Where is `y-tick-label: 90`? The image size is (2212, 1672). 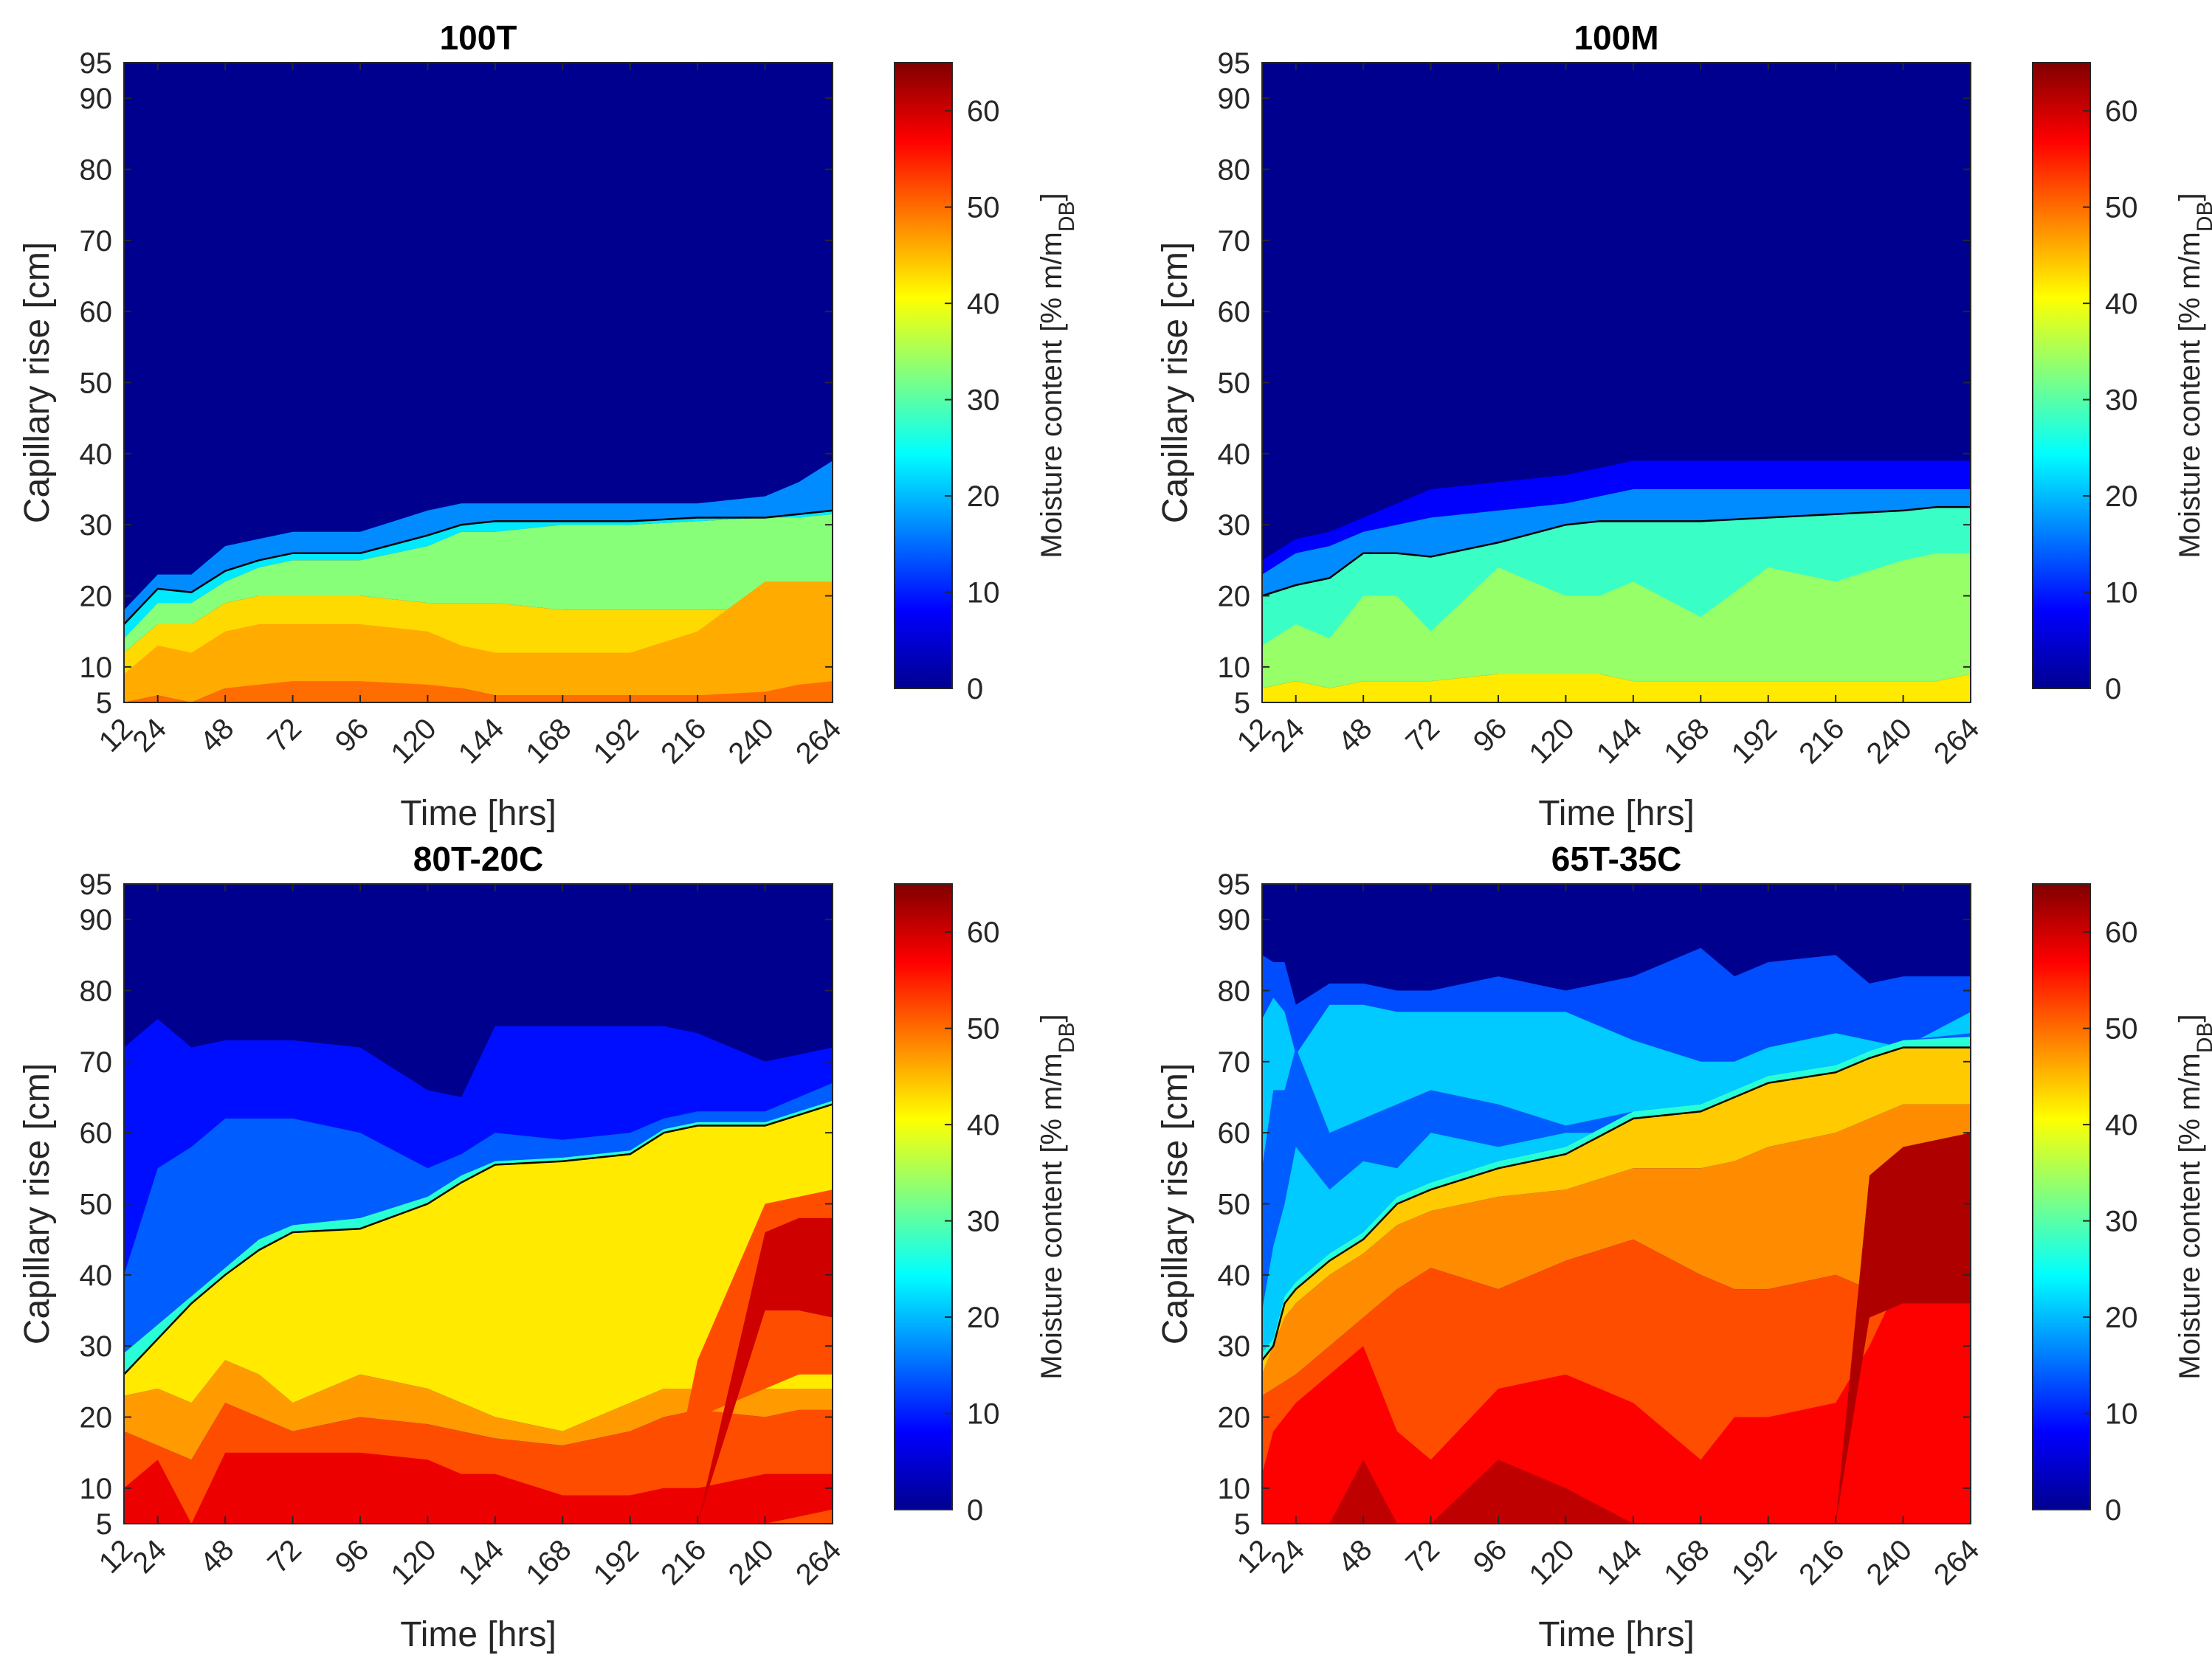
y-tick-label: 90 is located at coordinates (1234, 920).